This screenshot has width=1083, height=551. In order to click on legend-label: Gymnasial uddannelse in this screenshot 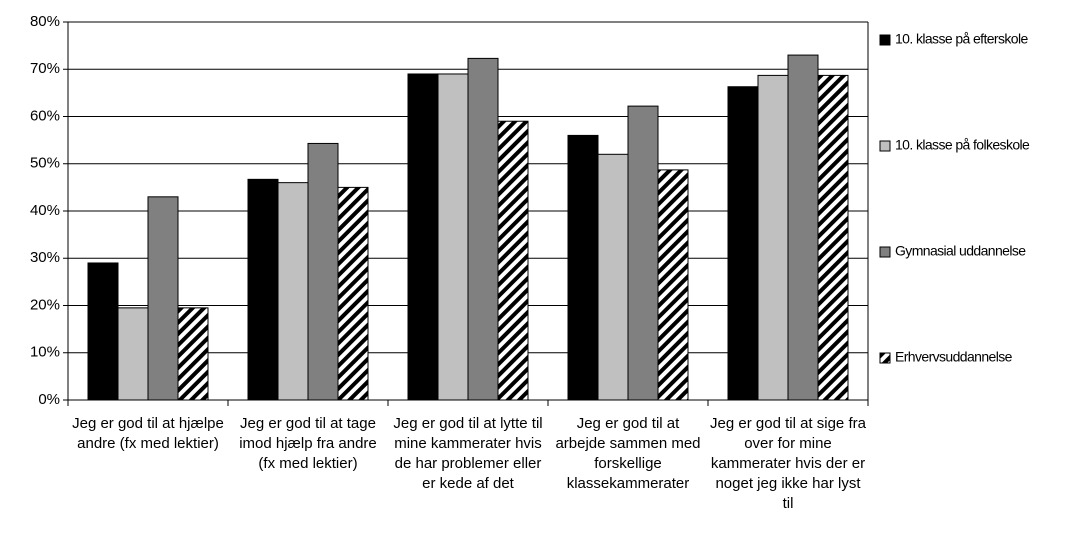, I will do `click(960, 251)`.